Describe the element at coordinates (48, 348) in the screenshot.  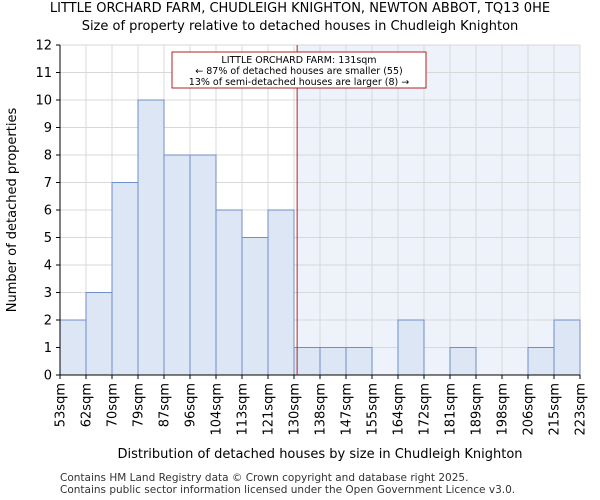
I see `y-tick-label: 1` at that location.